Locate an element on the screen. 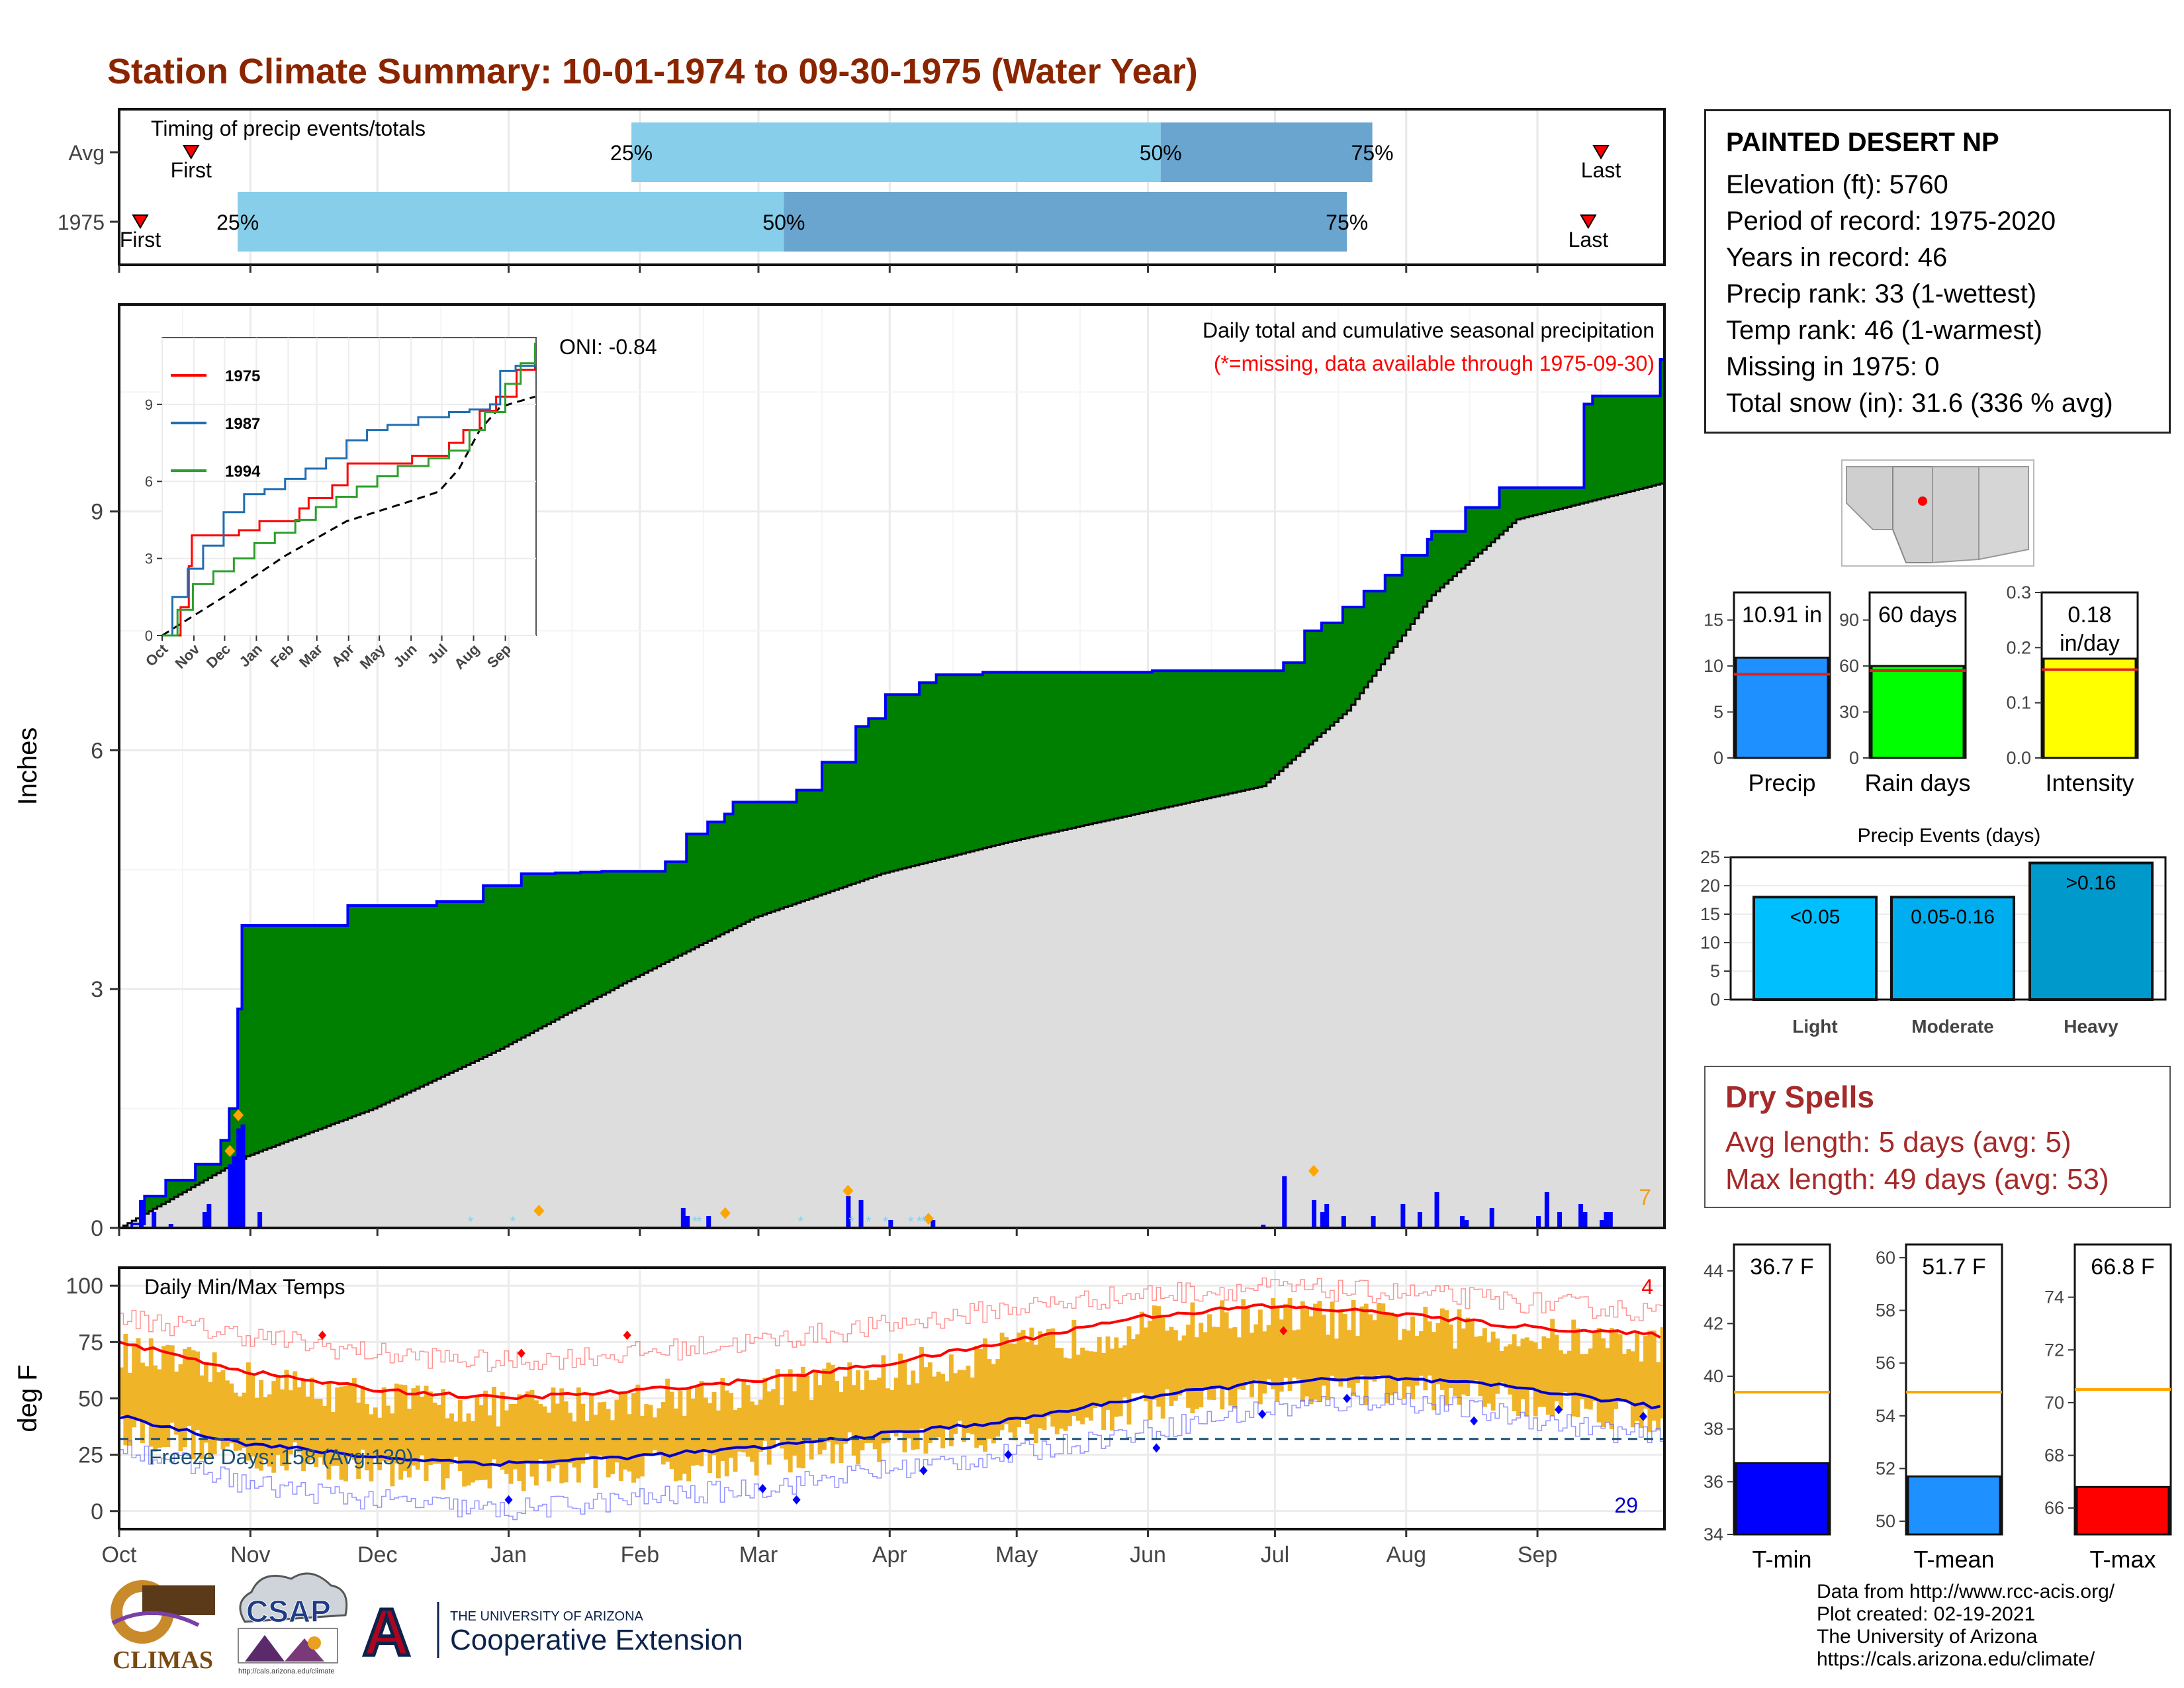 This screenshot has height=1688, width=2184. station-snow: Total snow (in): 31.6 (336 % avg) is located at coordinates (1920, 403).